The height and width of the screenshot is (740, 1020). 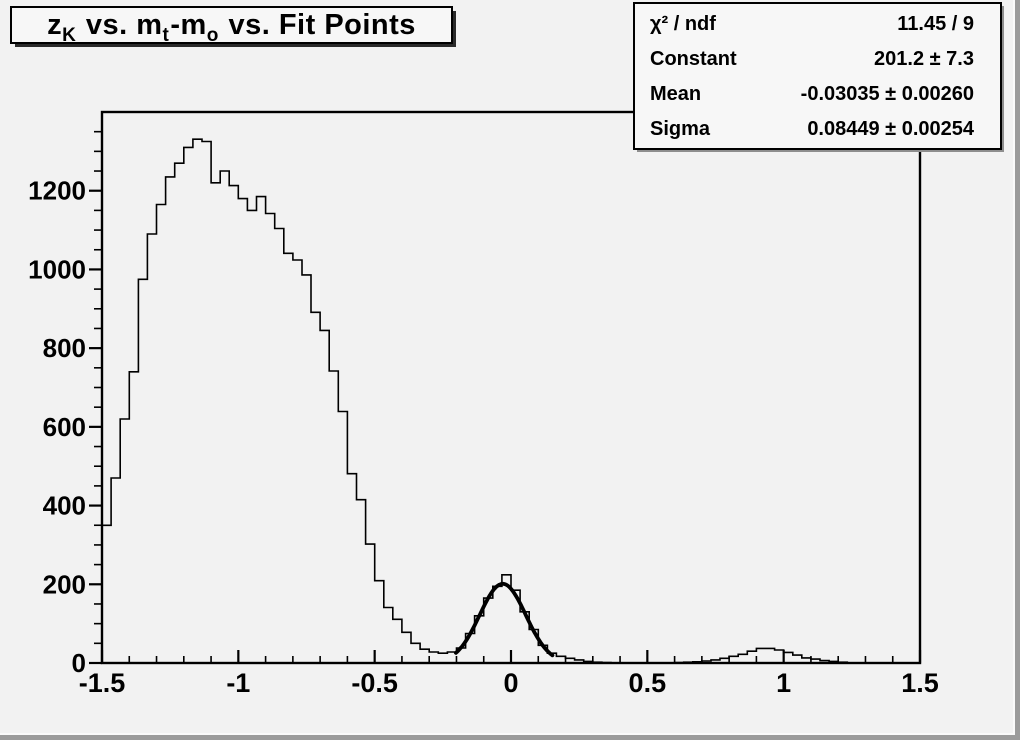 I want to click on stats-row: Constant 201.2 ± 7.3, so click(x=817, y=59).